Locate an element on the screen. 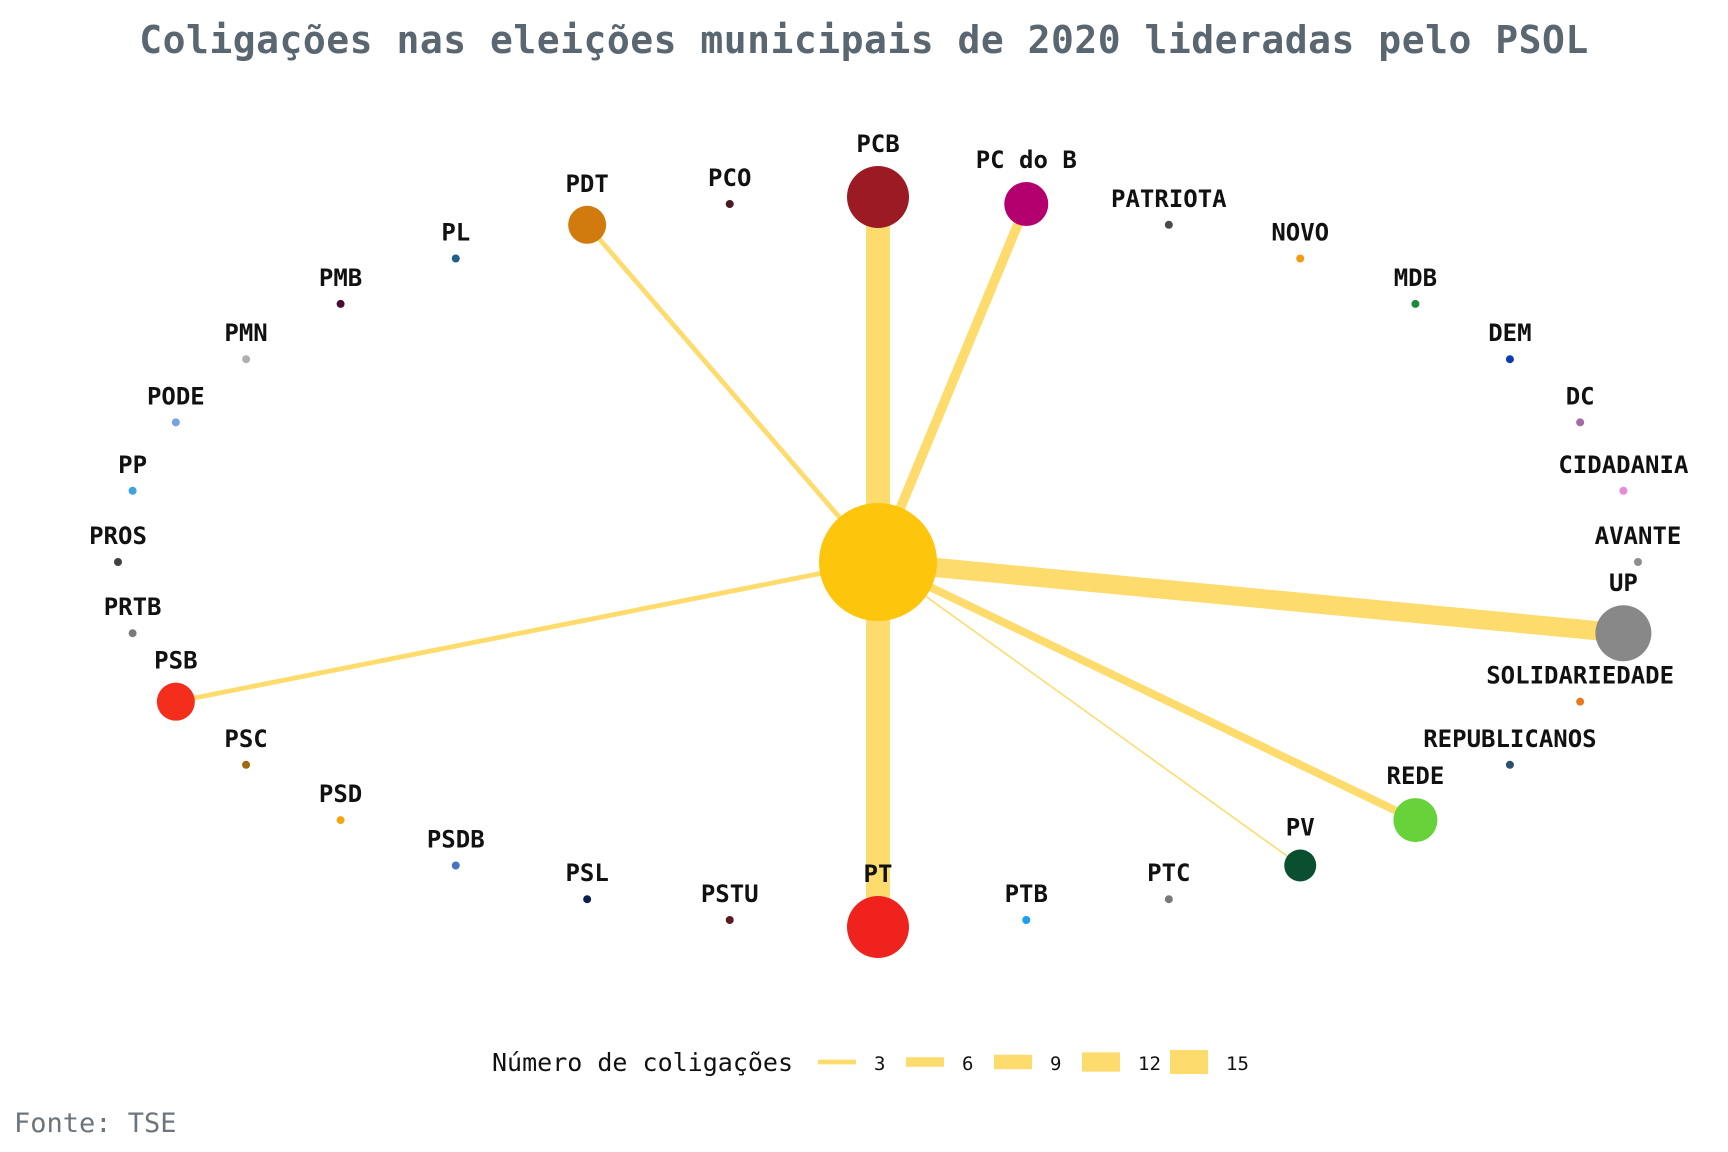  node-label-prtb: PRTB is located at coordinates (133, 607).